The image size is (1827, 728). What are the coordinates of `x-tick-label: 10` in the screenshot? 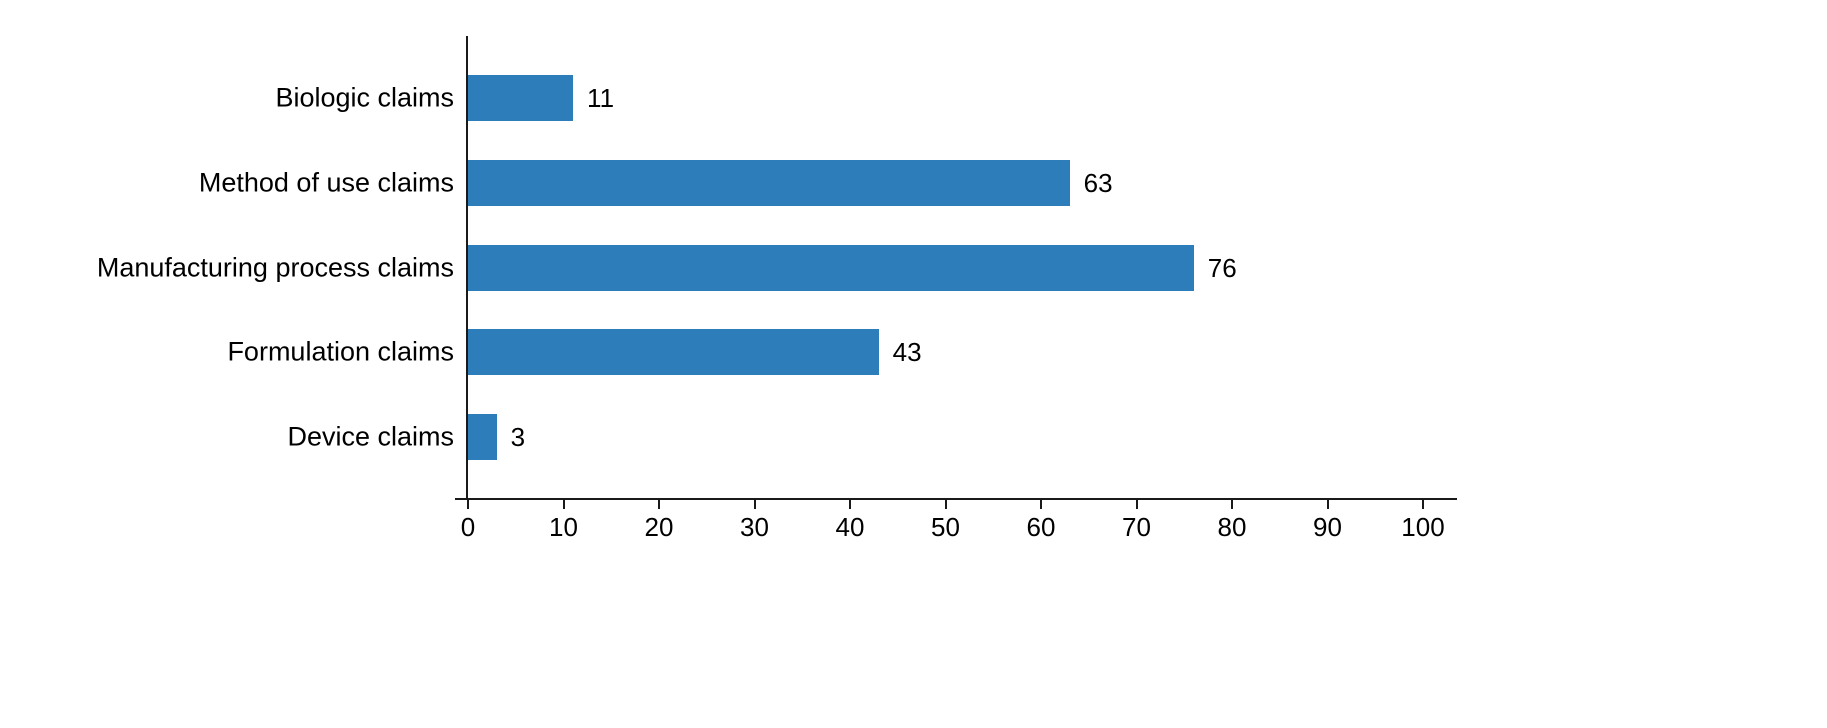 It's located at (563, 527).